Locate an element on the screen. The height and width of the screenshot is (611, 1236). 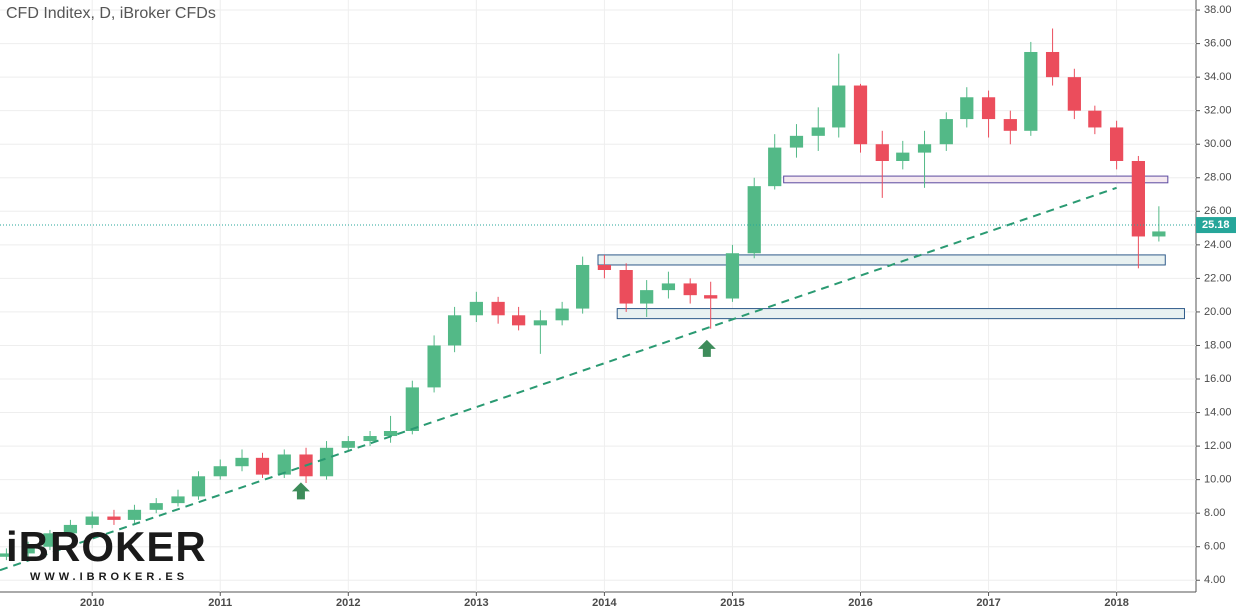
x-tick-label: 2016 is located at coordinates (860, 603).